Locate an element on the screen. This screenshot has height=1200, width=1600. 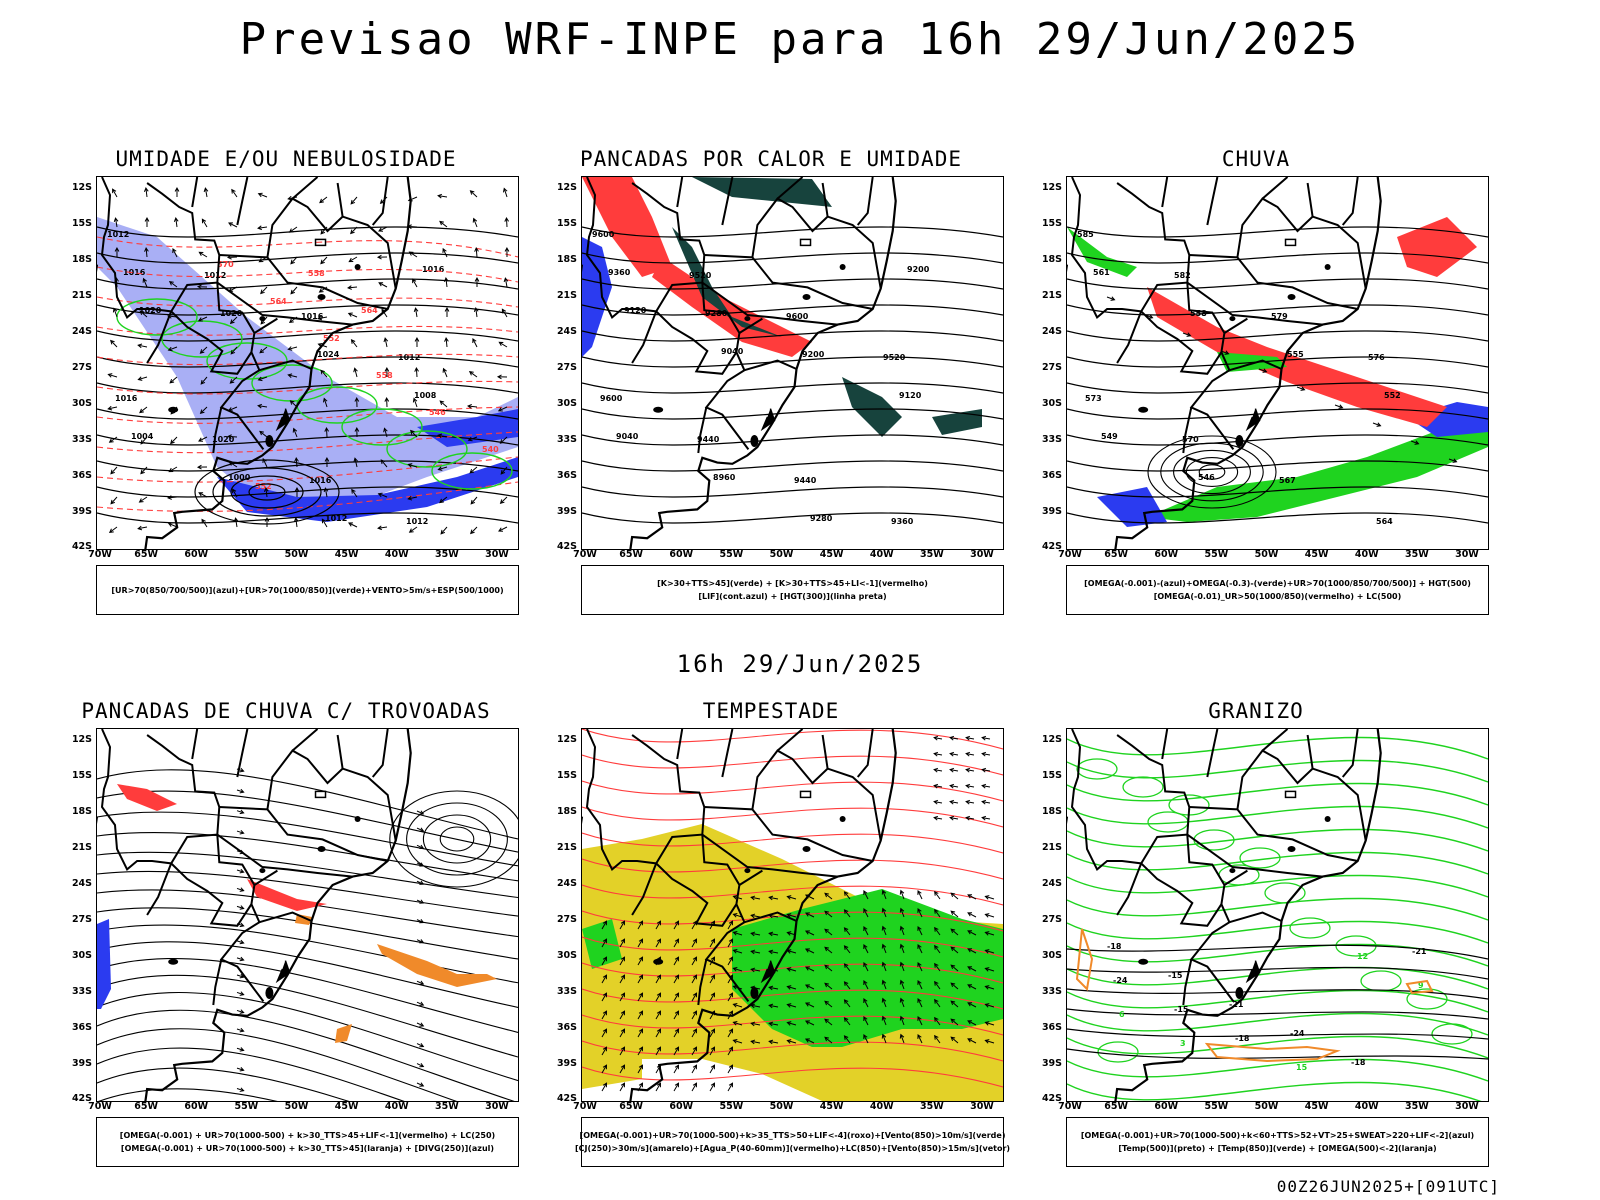
lat-tick-label: 36S is located at coordinates (81, 1027).